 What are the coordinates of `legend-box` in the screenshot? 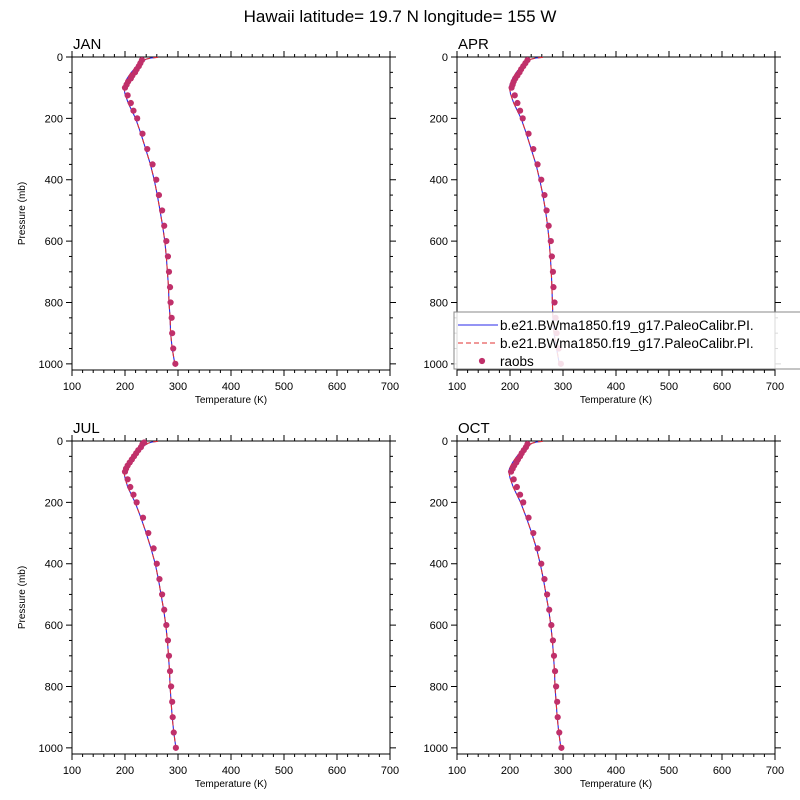 It's located at (626, 340).